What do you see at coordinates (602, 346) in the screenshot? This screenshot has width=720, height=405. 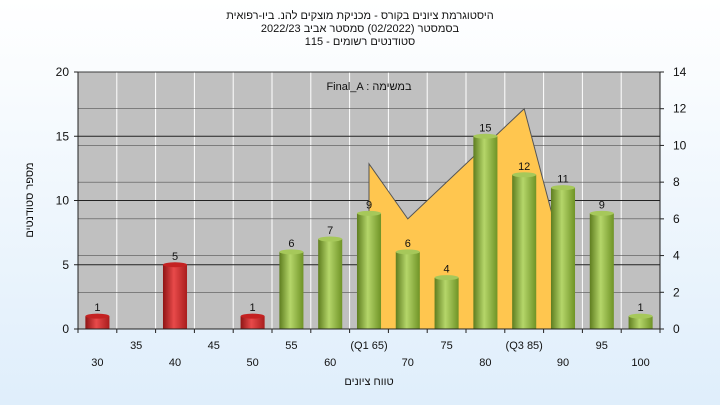 I see `x-tick-label: 95` at bounding box center [602, 346].